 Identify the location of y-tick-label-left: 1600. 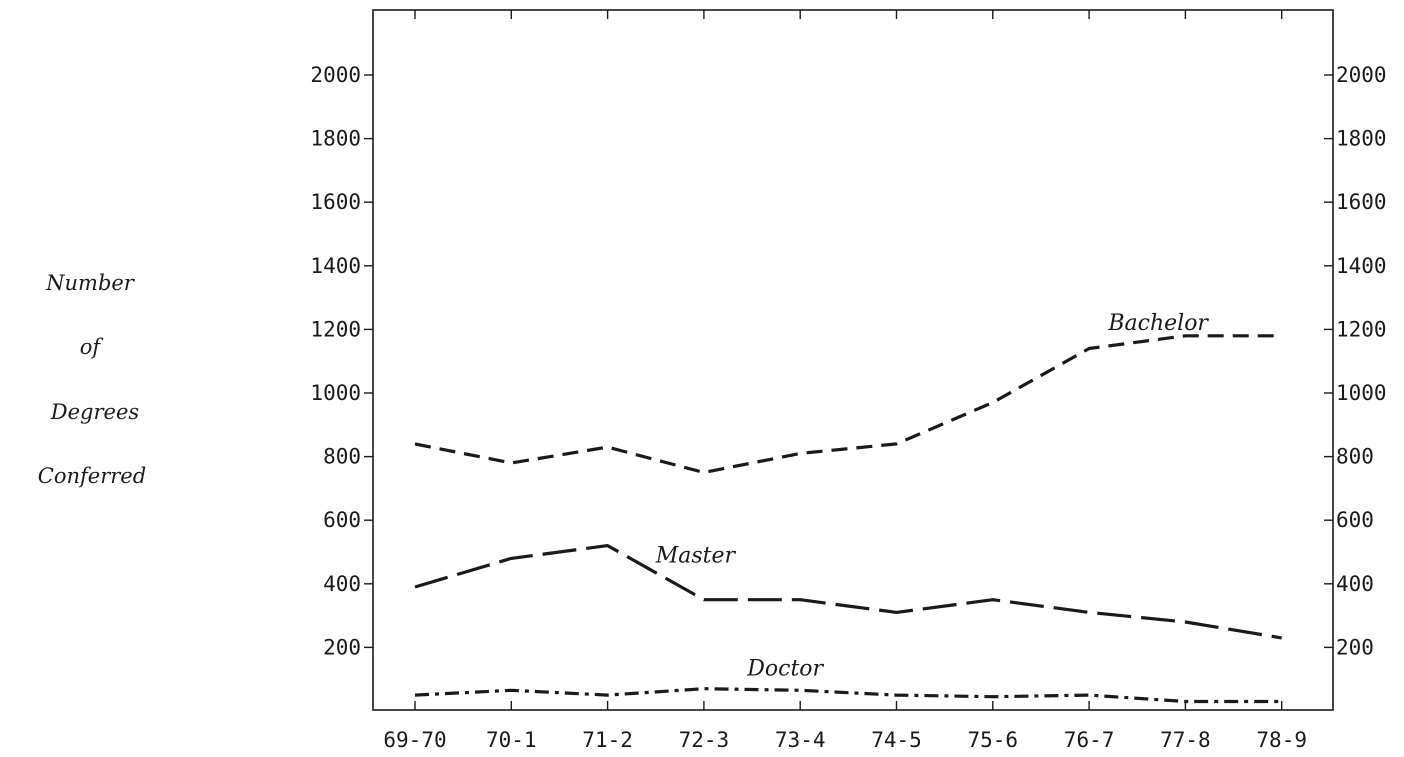
(335, 202).